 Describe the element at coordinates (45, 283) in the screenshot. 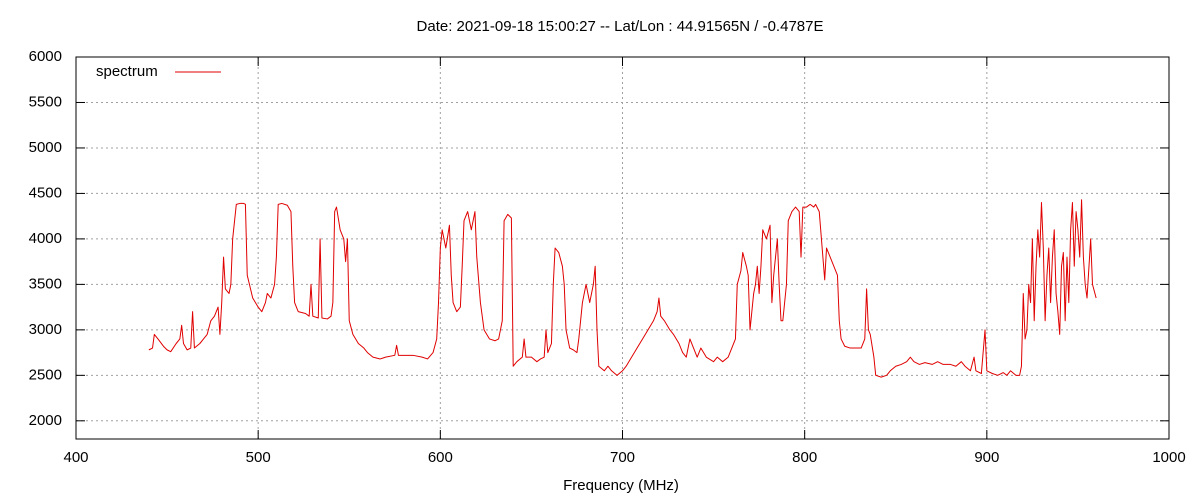

I see `y-tick-label: 3500` at that location.